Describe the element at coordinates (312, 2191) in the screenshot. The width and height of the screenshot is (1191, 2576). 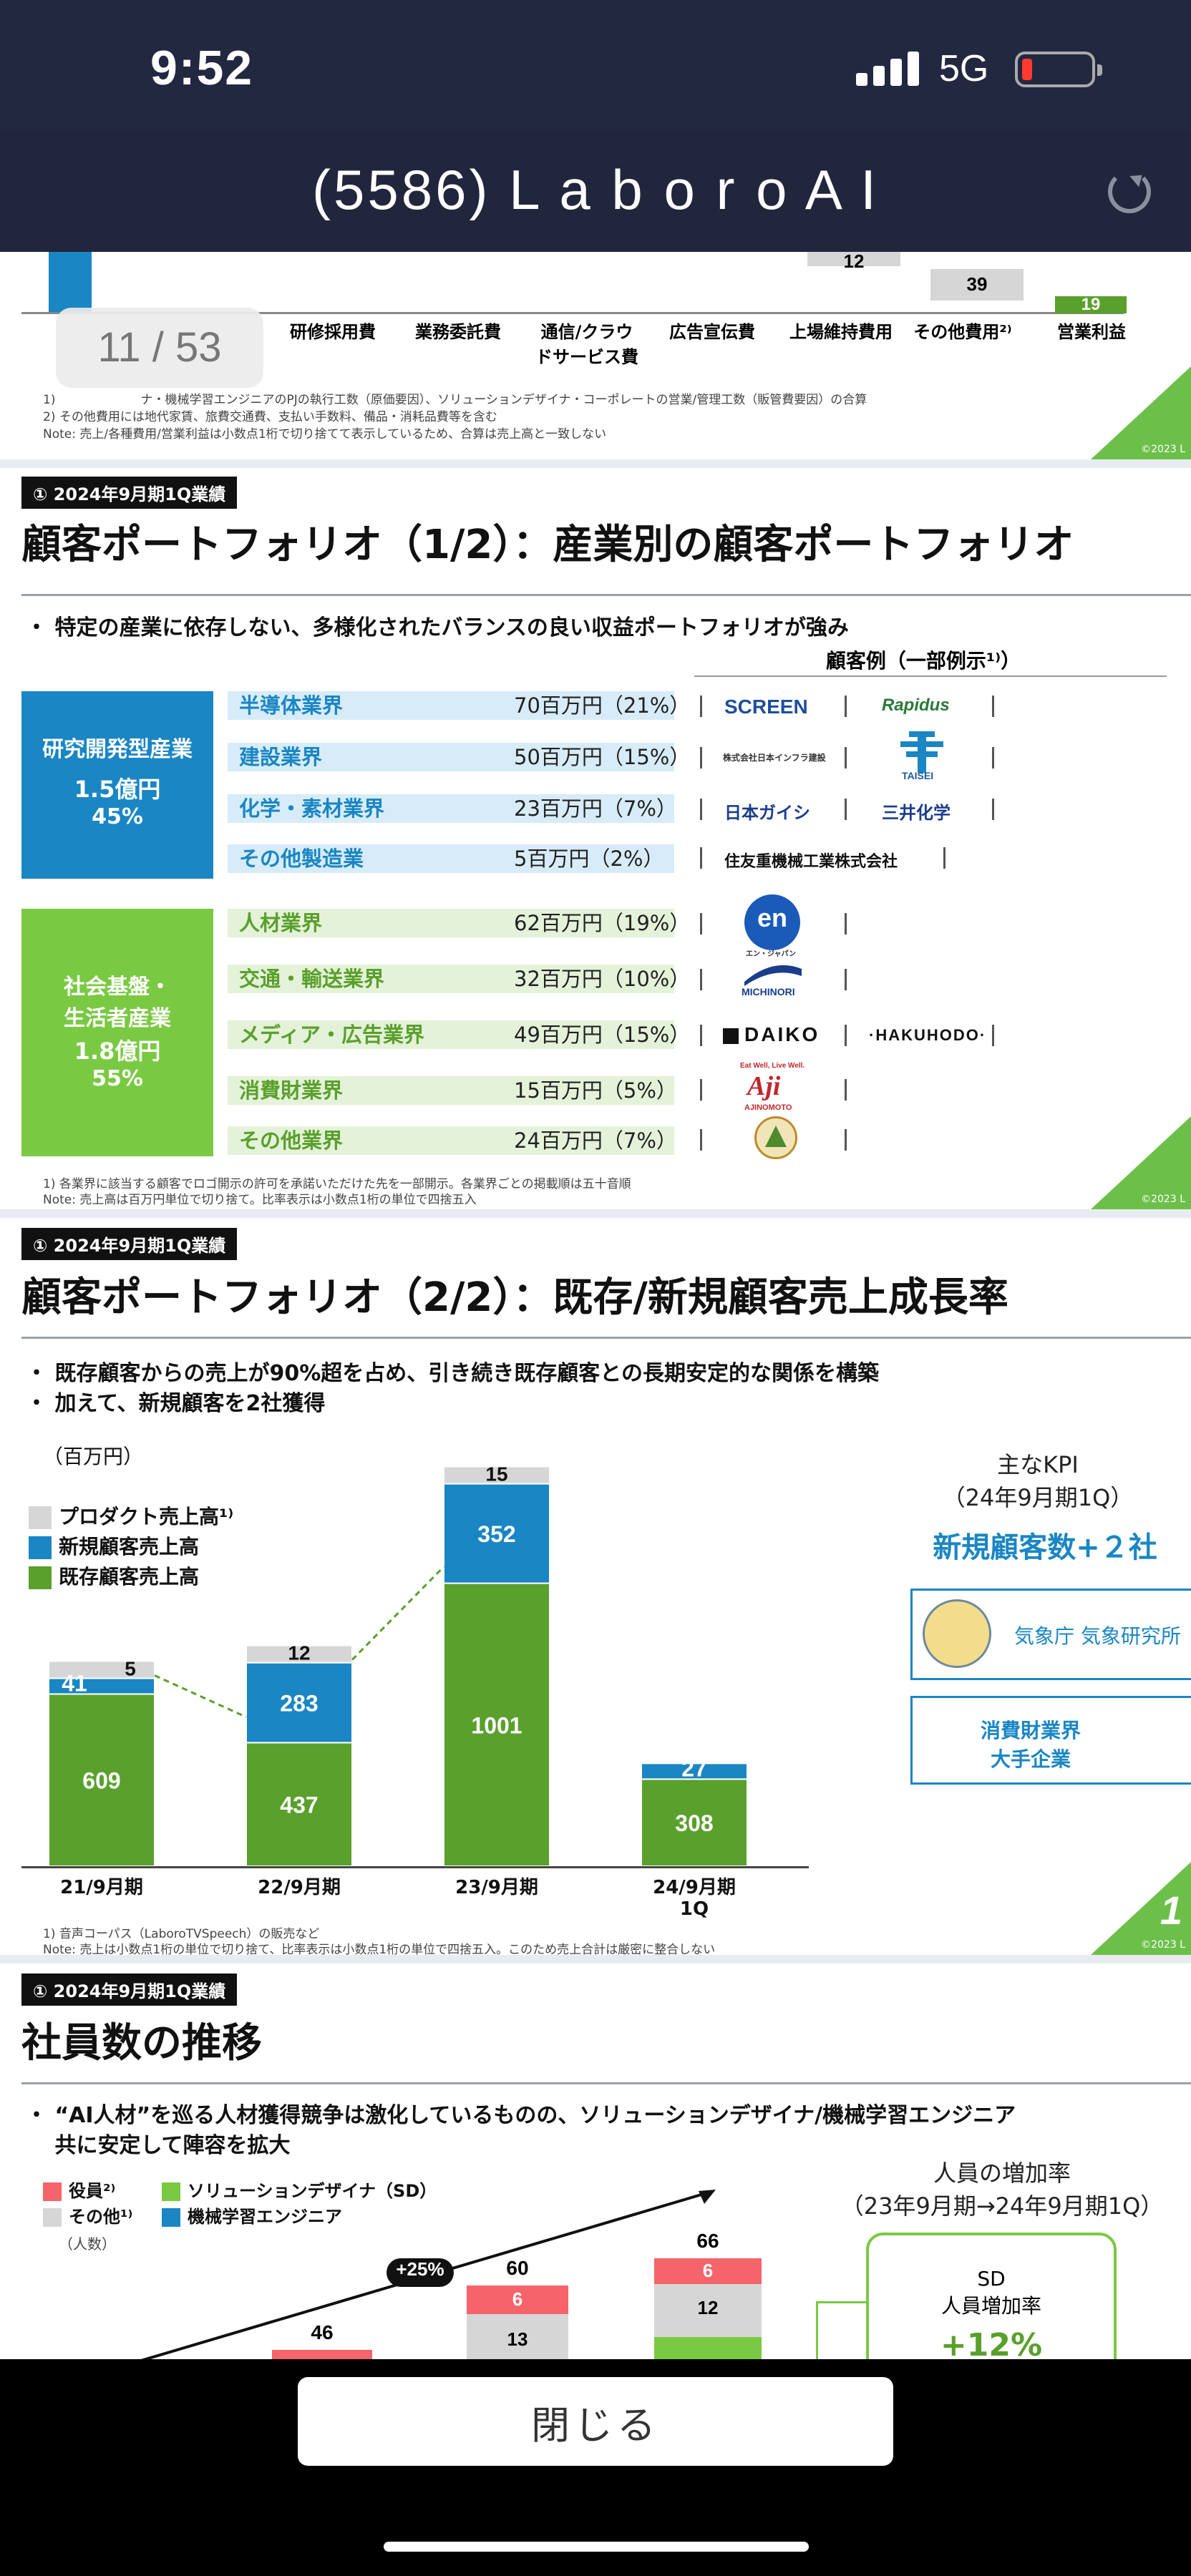
I see `legend-label: ソリューションデザイナ（SD）` at that location.